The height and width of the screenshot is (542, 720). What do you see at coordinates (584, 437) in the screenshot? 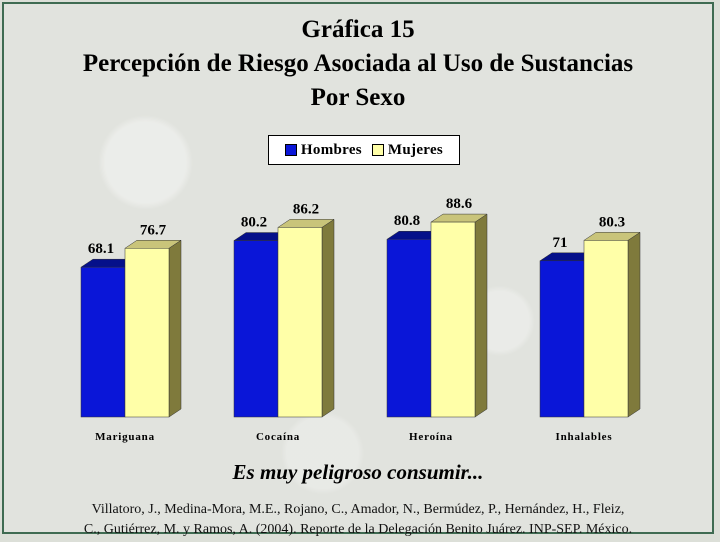
I see `category-label-3: Inhalables` at bounding box center [584, 437].